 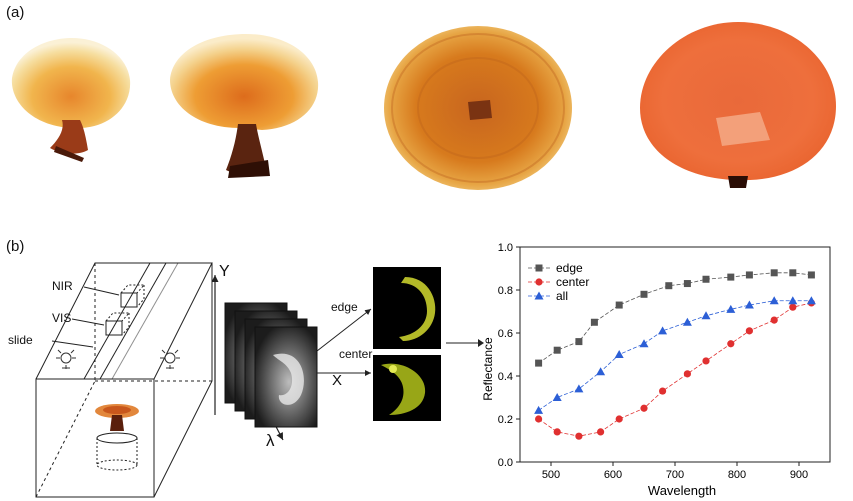 What do you see at coordinates (505, 248) in the screenshot?
I see `y-tick-label: 1.0` at bounding box center [505, 248].